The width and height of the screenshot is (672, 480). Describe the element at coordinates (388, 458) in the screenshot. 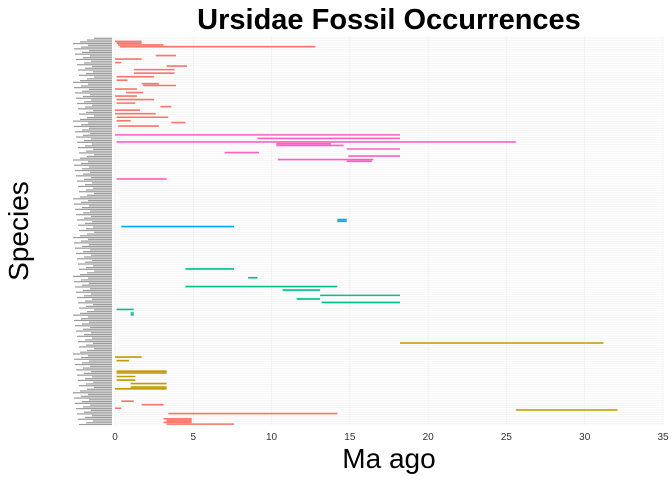

I see `x-axis-title: Ma ago` at that location.